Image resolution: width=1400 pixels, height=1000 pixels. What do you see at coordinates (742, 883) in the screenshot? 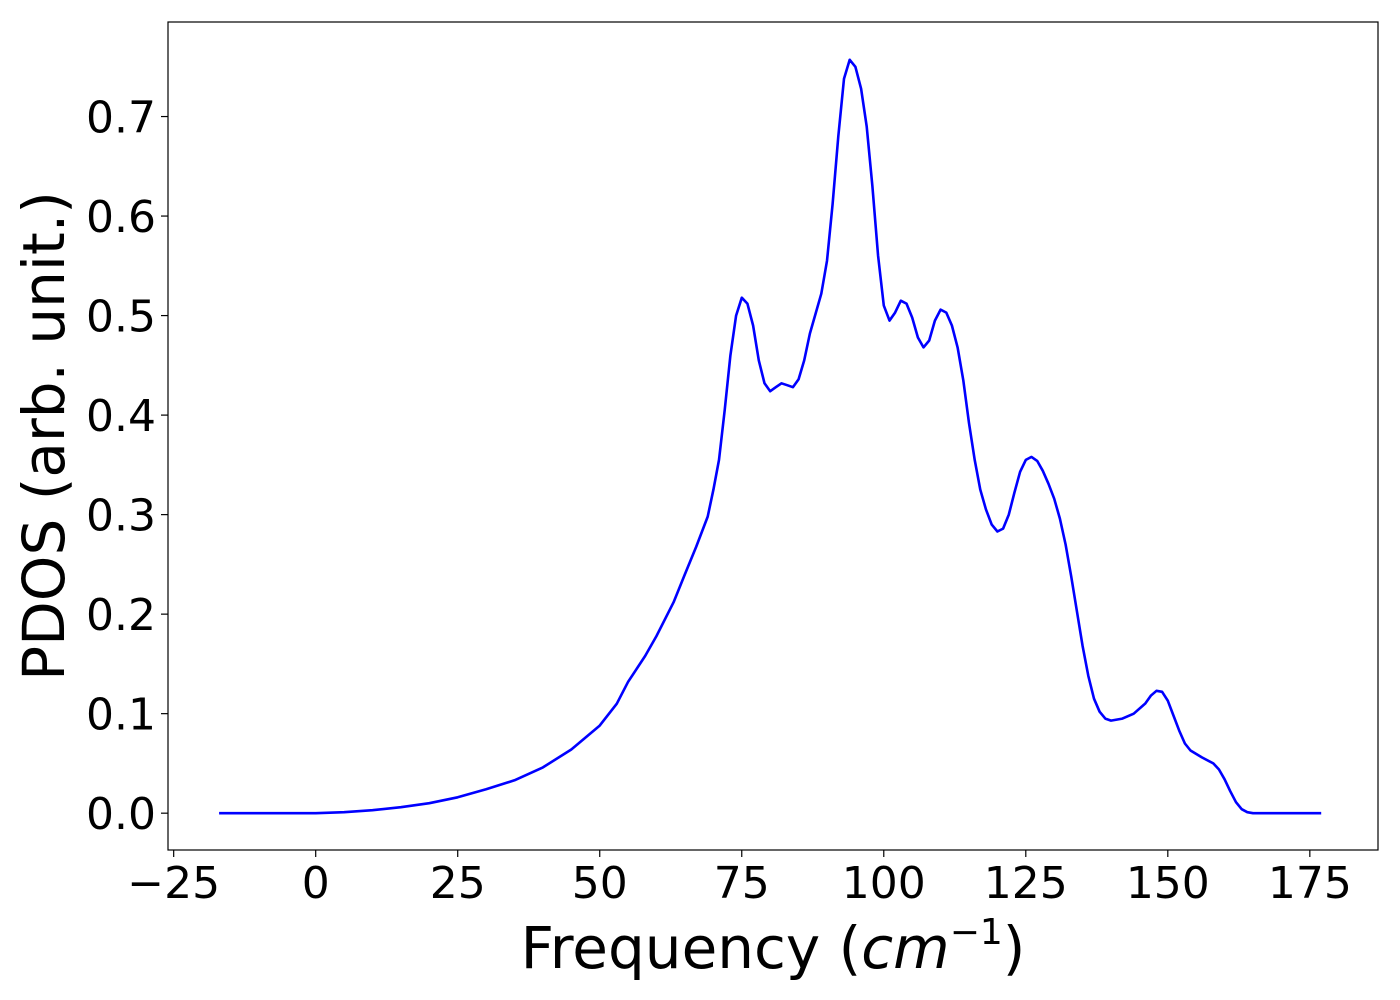
I see `x-tick-label: 75` at bounding box center [742, 883].